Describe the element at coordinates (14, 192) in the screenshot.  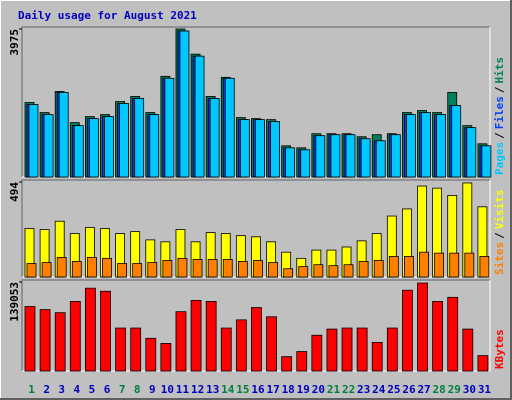
I see `y-tick-label: 494` at that location.